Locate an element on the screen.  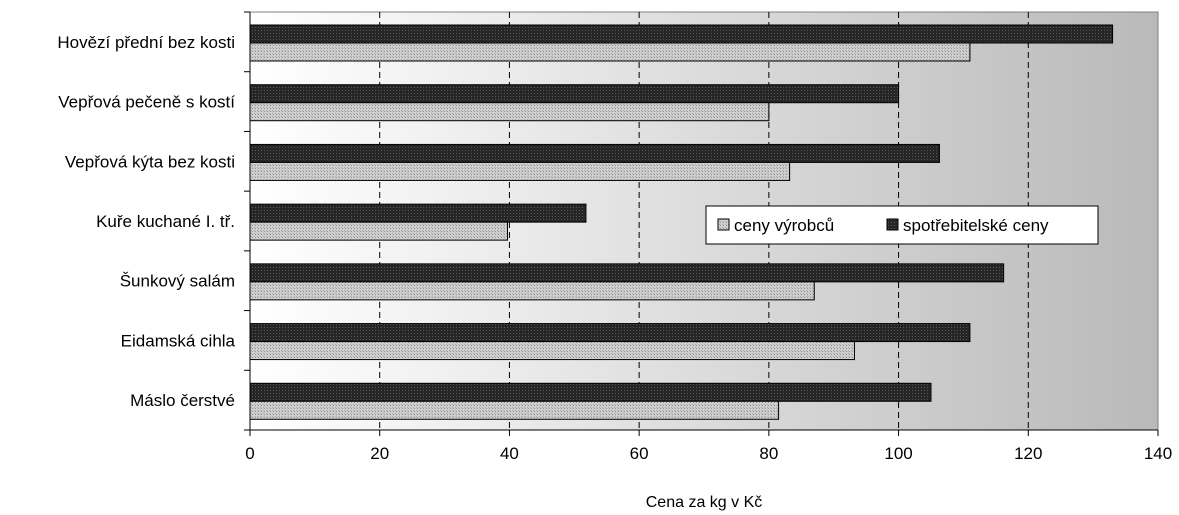
category-label-2: Vepřová kýta bez kosti is located at coordinates (150, 161).